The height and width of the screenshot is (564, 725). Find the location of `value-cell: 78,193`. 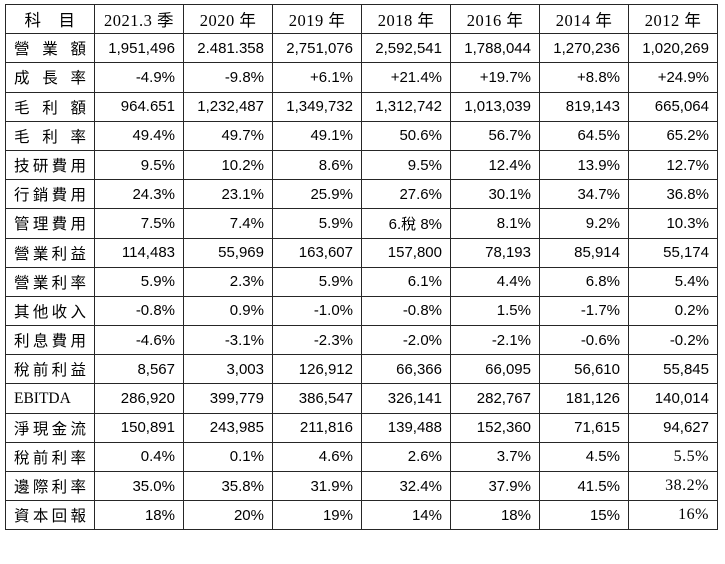

value-cell: 78,193 is located at coordinates (495, 252).